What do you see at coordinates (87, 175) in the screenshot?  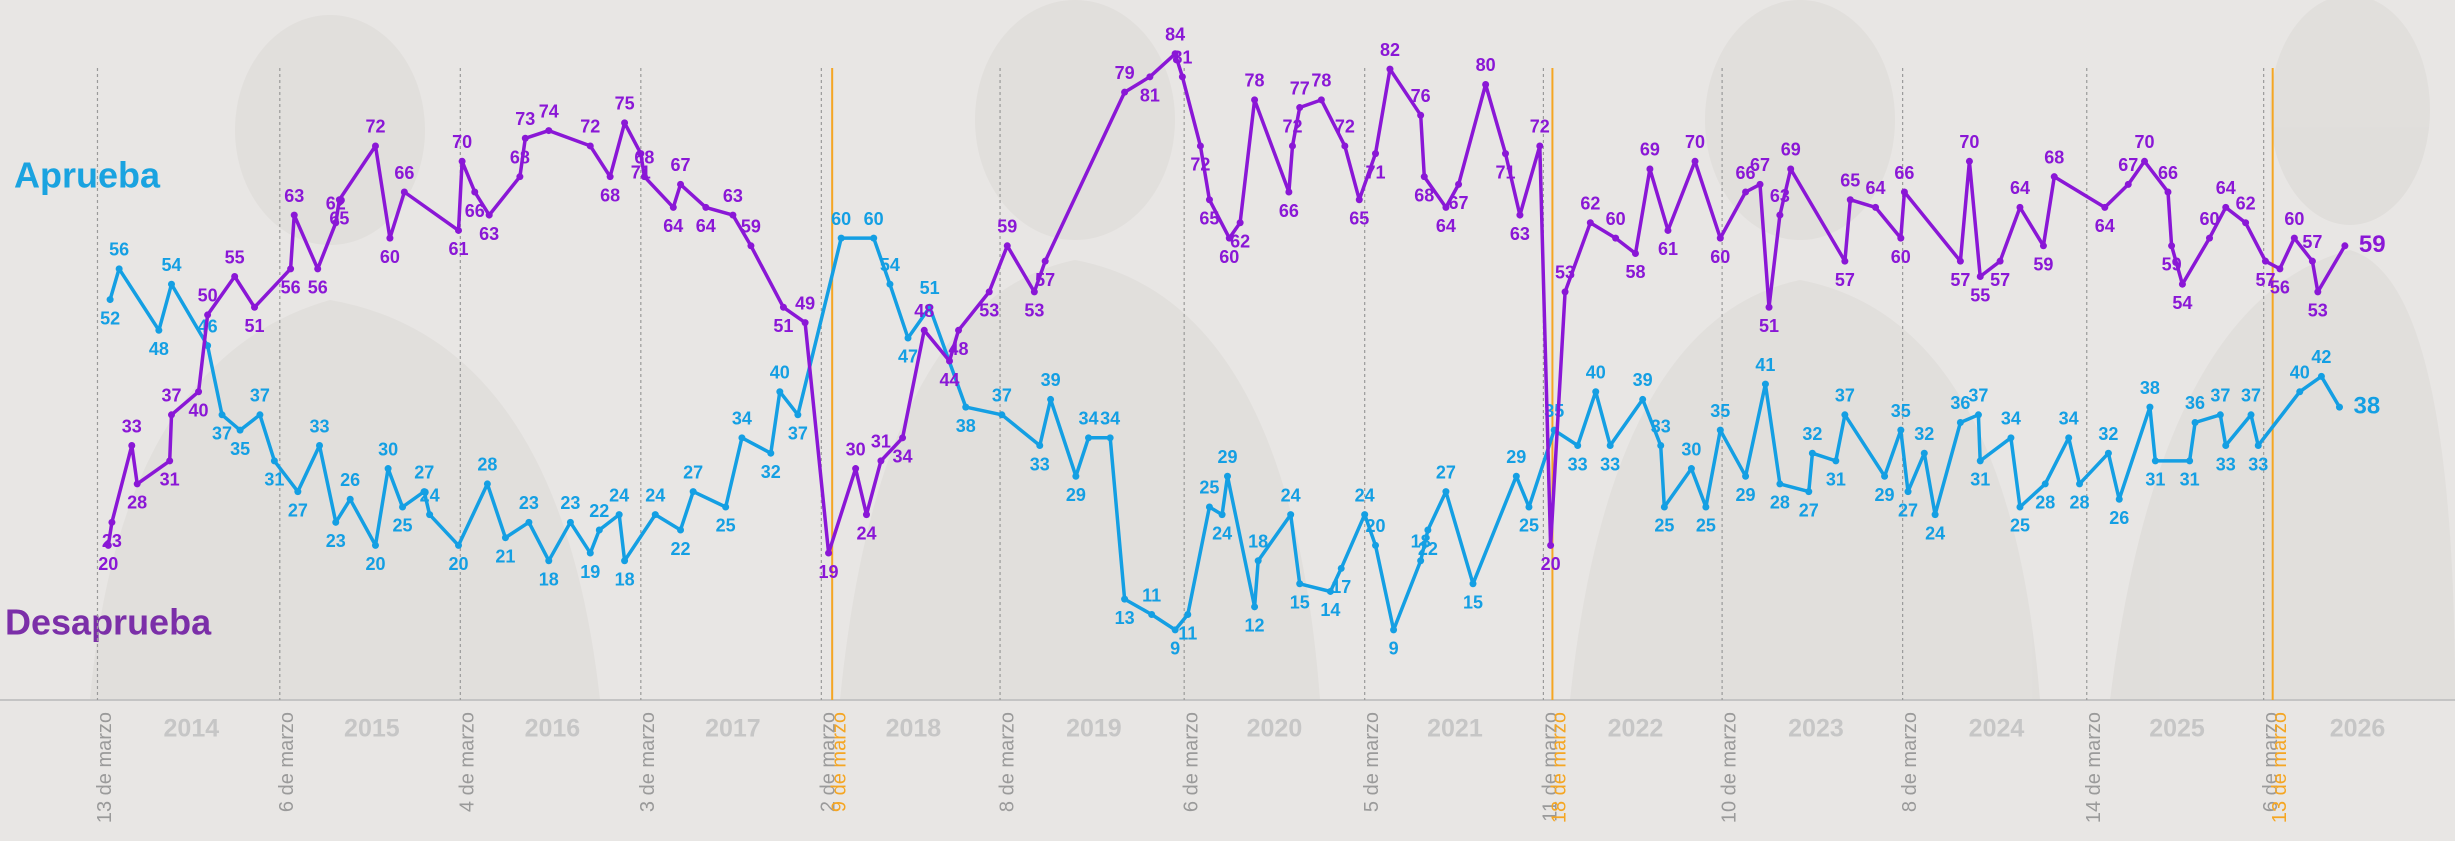 I see `legend-aprueba: Aprueba` at bounding box center [87, 175].